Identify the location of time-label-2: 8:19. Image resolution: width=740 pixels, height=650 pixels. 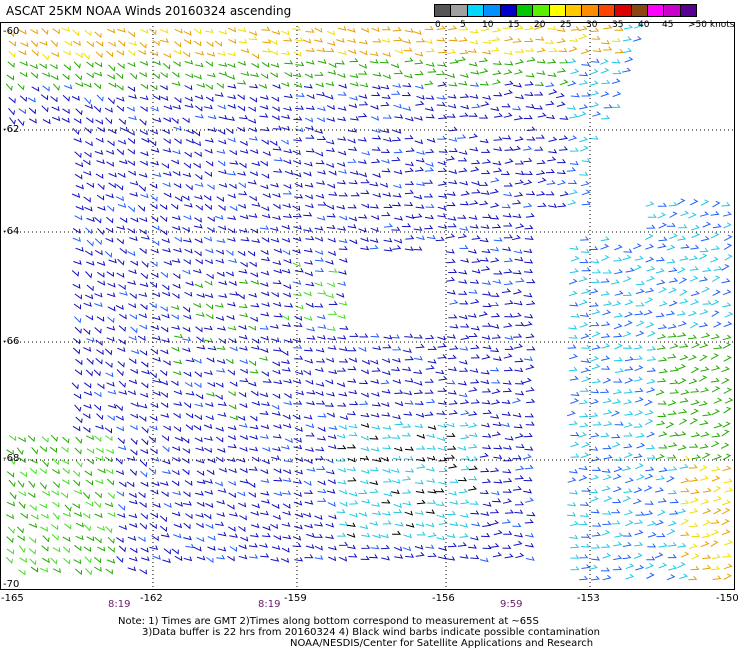
(269, 604).